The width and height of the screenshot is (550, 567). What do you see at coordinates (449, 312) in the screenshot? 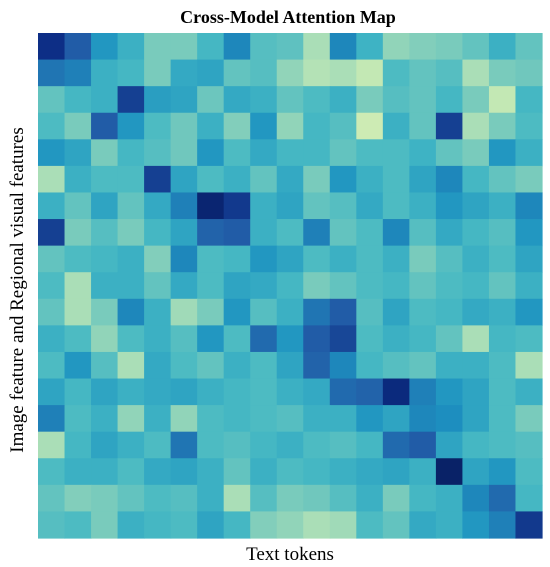
I see `heatmap-cell-r10-c15` at bounding box center [449, 312].